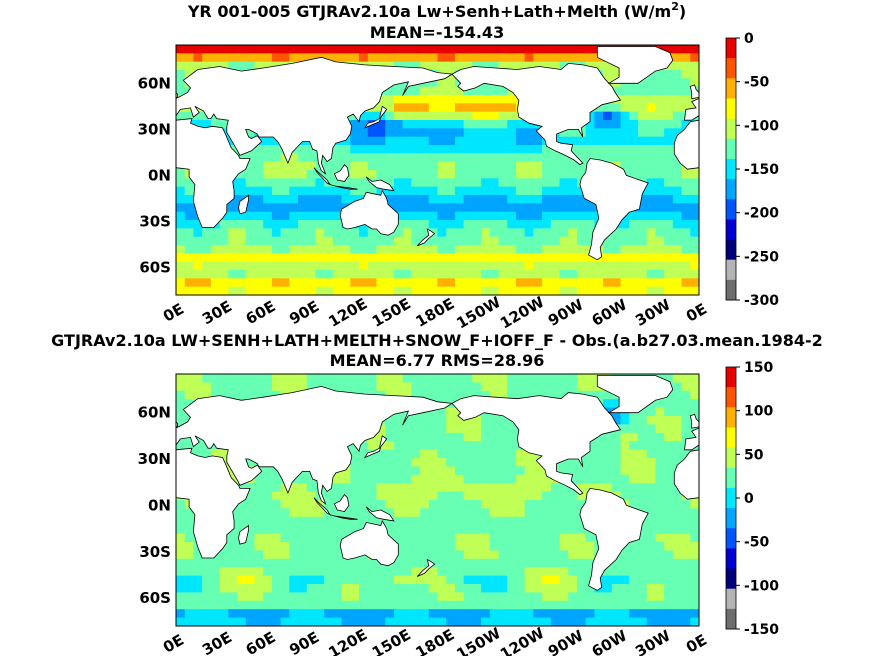 The height and width of the screenshot is (656, 875). Describe the element at coordinates (869, 213) in the screenshot. I see `map1-land-australia` at that location.